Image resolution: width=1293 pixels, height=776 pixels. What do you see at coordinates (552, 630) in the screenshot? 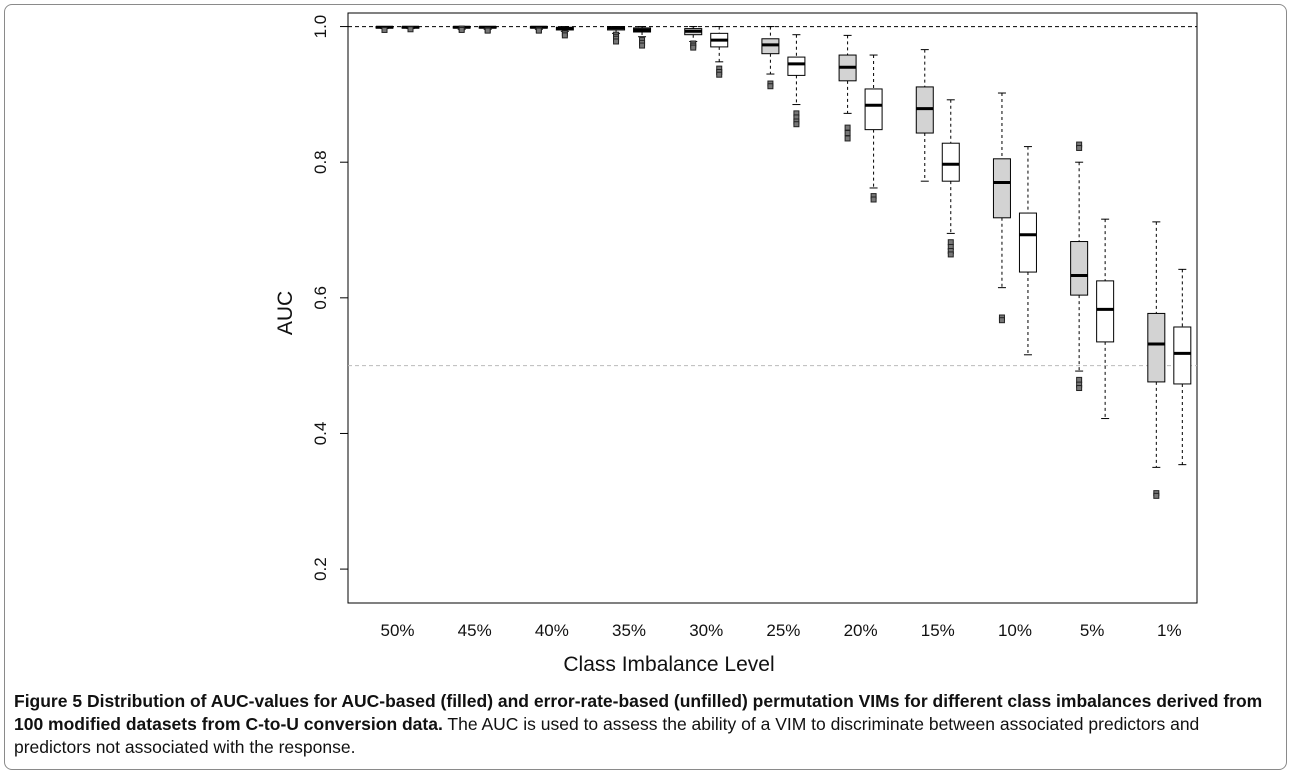
I see `x-tick-label: 40%` at bounding box center [552, 630].